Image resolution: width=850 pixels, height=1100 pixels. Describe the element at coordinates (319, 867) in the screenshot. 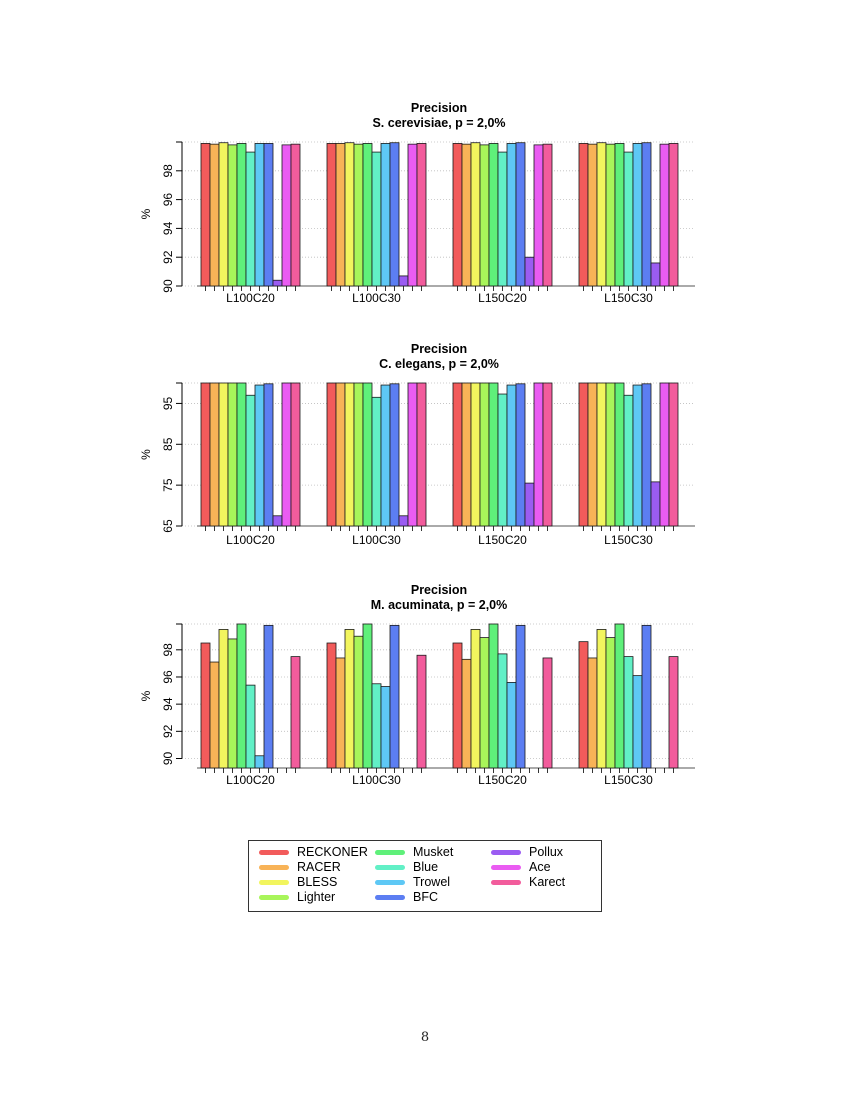

I see `legend-label: RACER` at that location.